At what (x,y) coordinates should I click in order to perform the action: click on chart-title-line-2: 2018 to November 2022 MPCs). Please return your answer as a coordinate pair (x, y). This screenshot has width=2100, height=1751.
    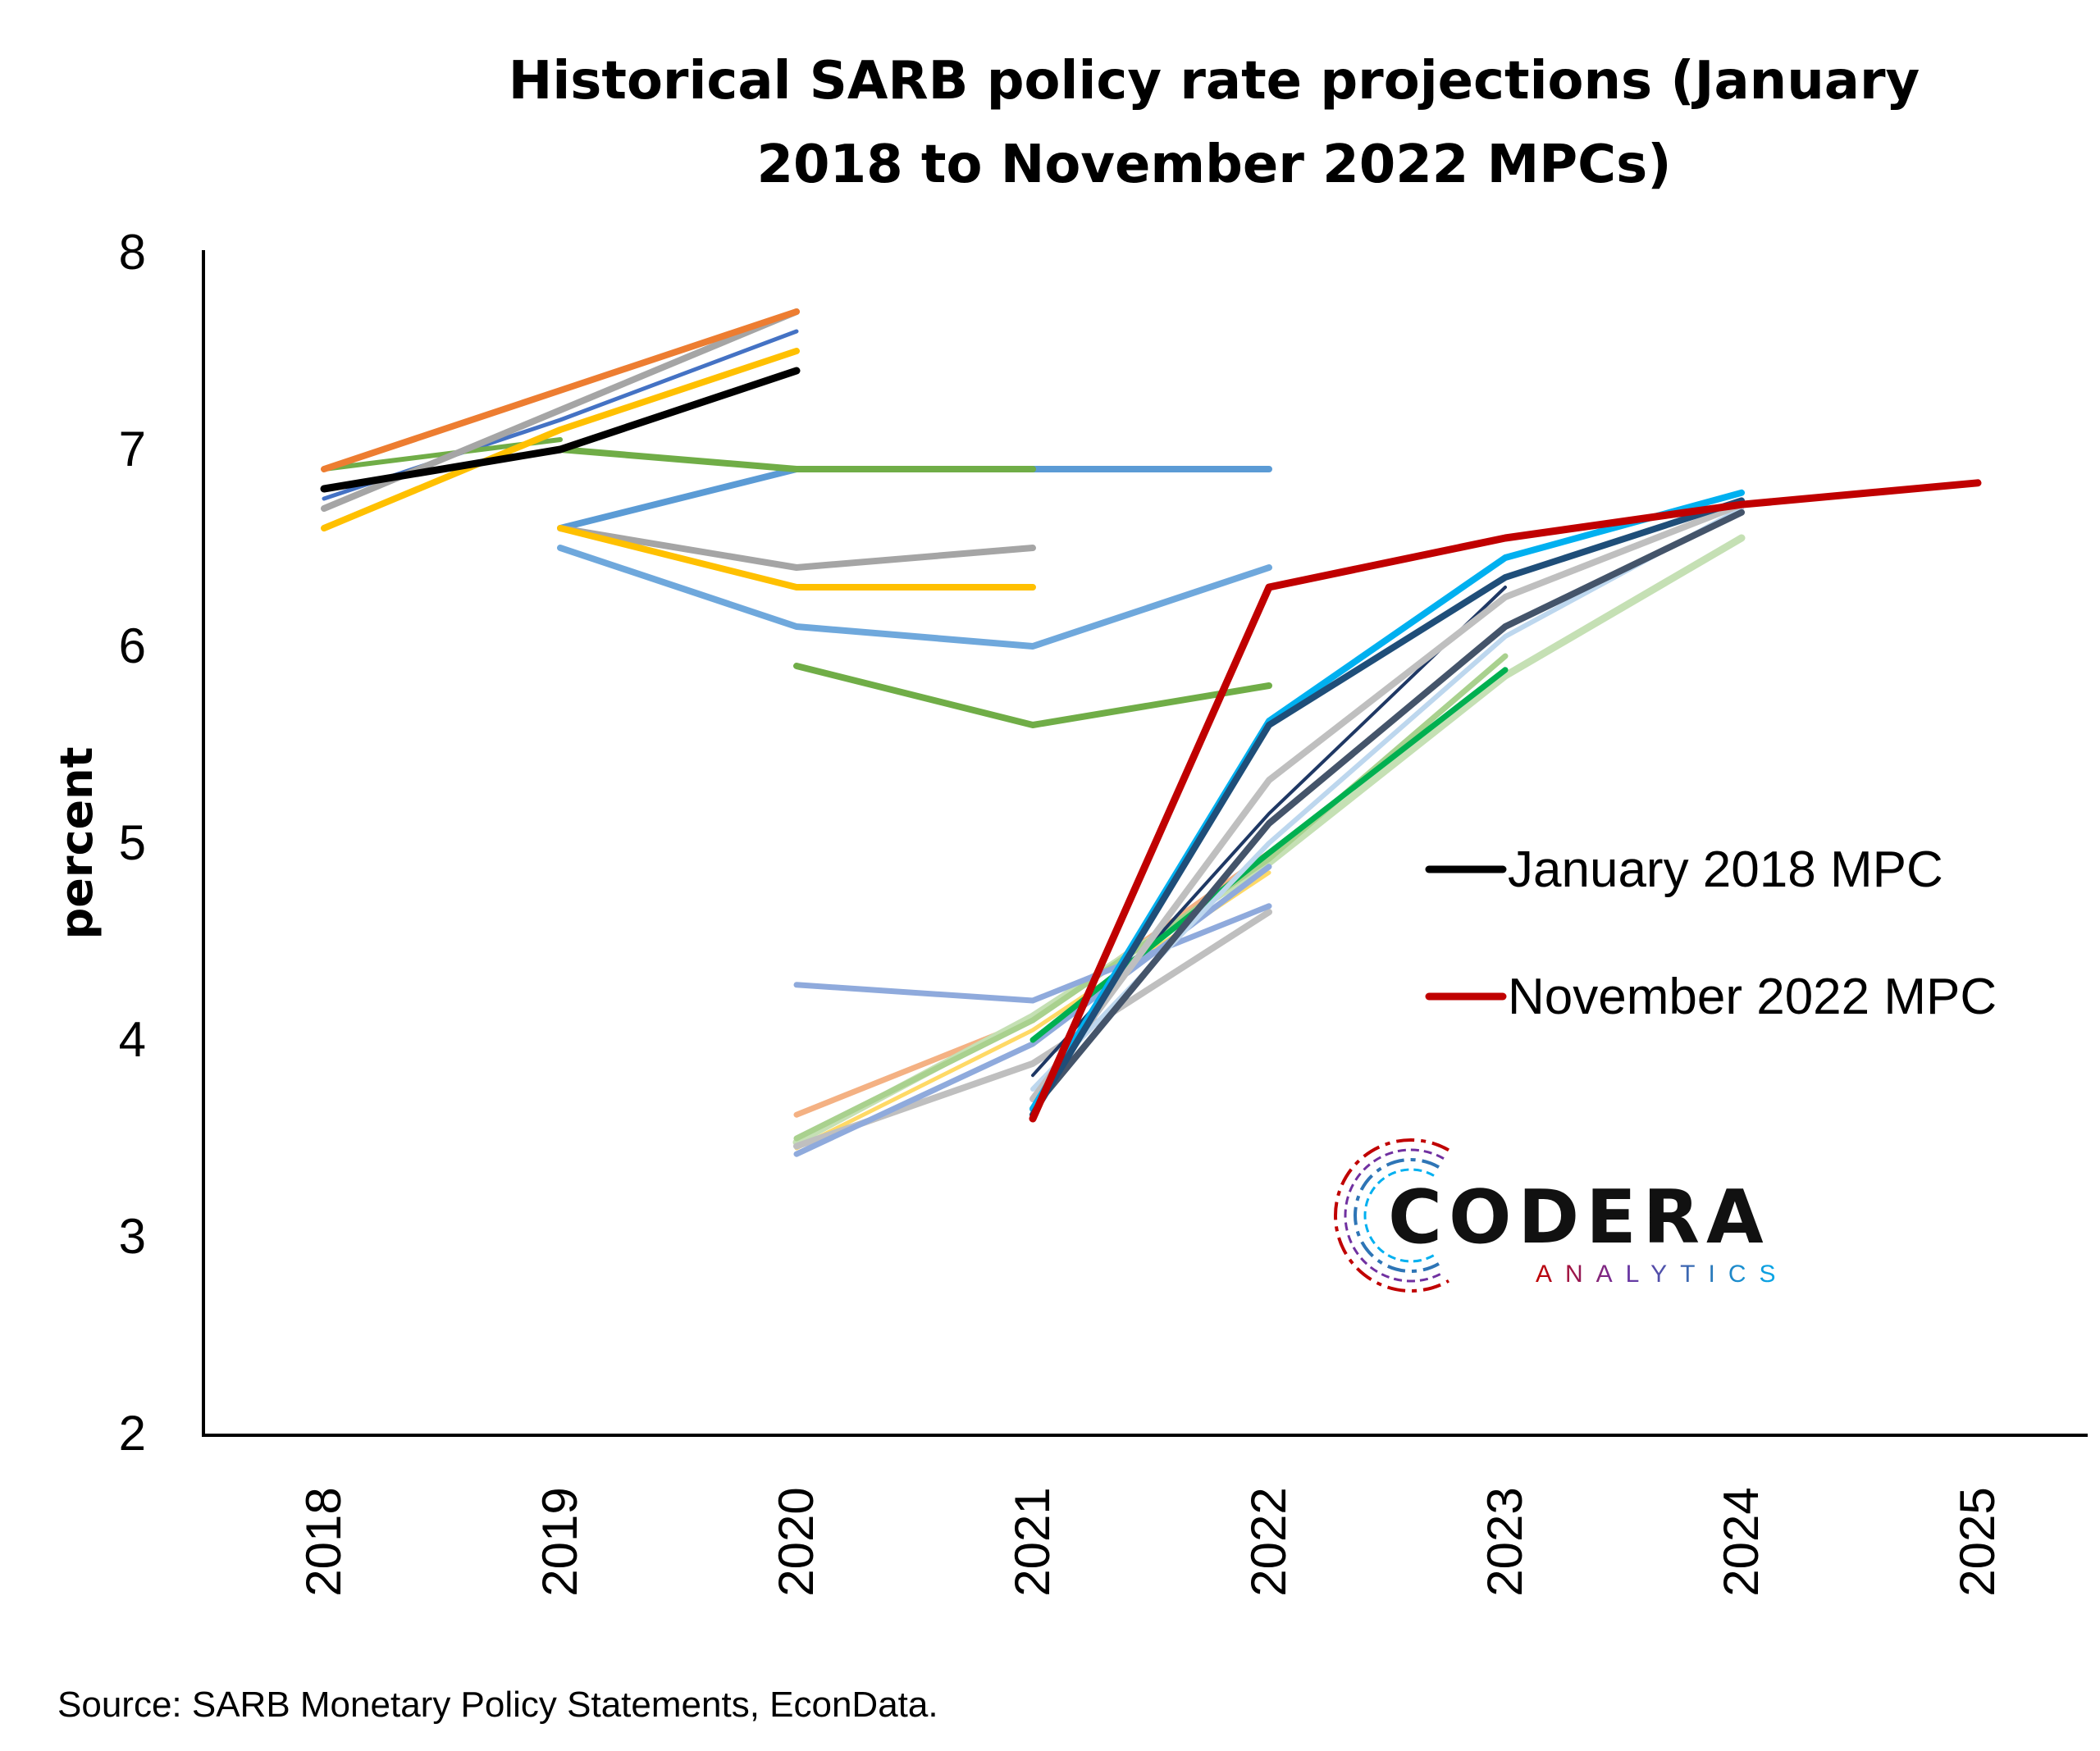
    Looking at the image, I should click on (1215, 165).